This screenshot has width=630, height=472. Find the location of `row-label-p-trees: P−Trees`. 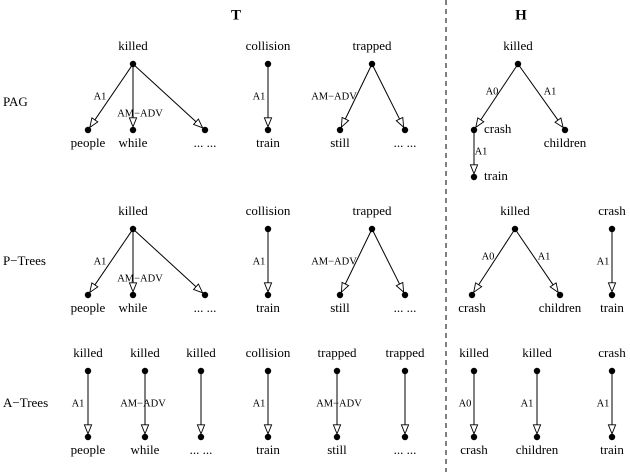

row-label-p-trees: P−Trees is located at coordinates (24, 260).